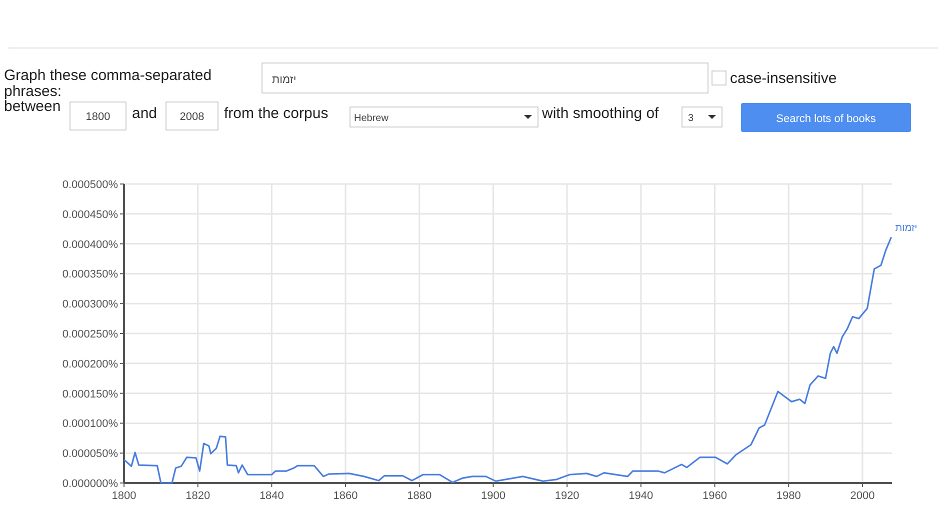 The height and width of the screenshot is (518, 946). Describe the element at coordinates (192, 117) in the screenshot. I see `text: 2008` at that location.